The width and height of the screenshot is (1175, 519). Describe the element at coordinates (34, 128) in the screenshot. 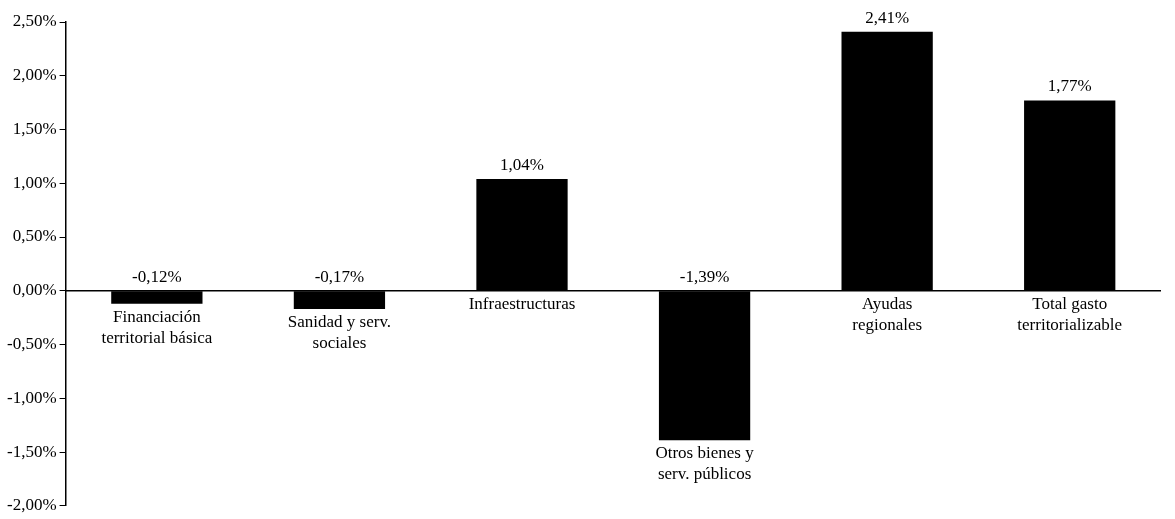

I see `y-tick-label: 1,50%` at that location.